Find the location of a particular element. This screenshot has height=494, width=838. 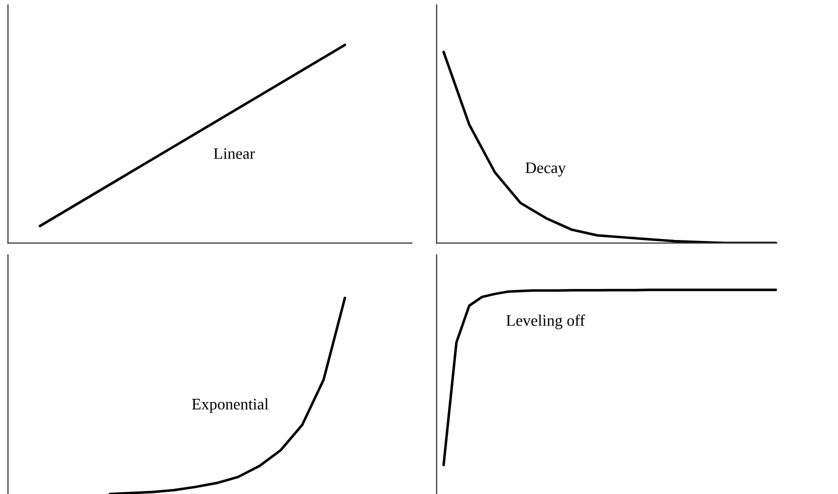

annotation: Decay is located at coordinates (546, 169).